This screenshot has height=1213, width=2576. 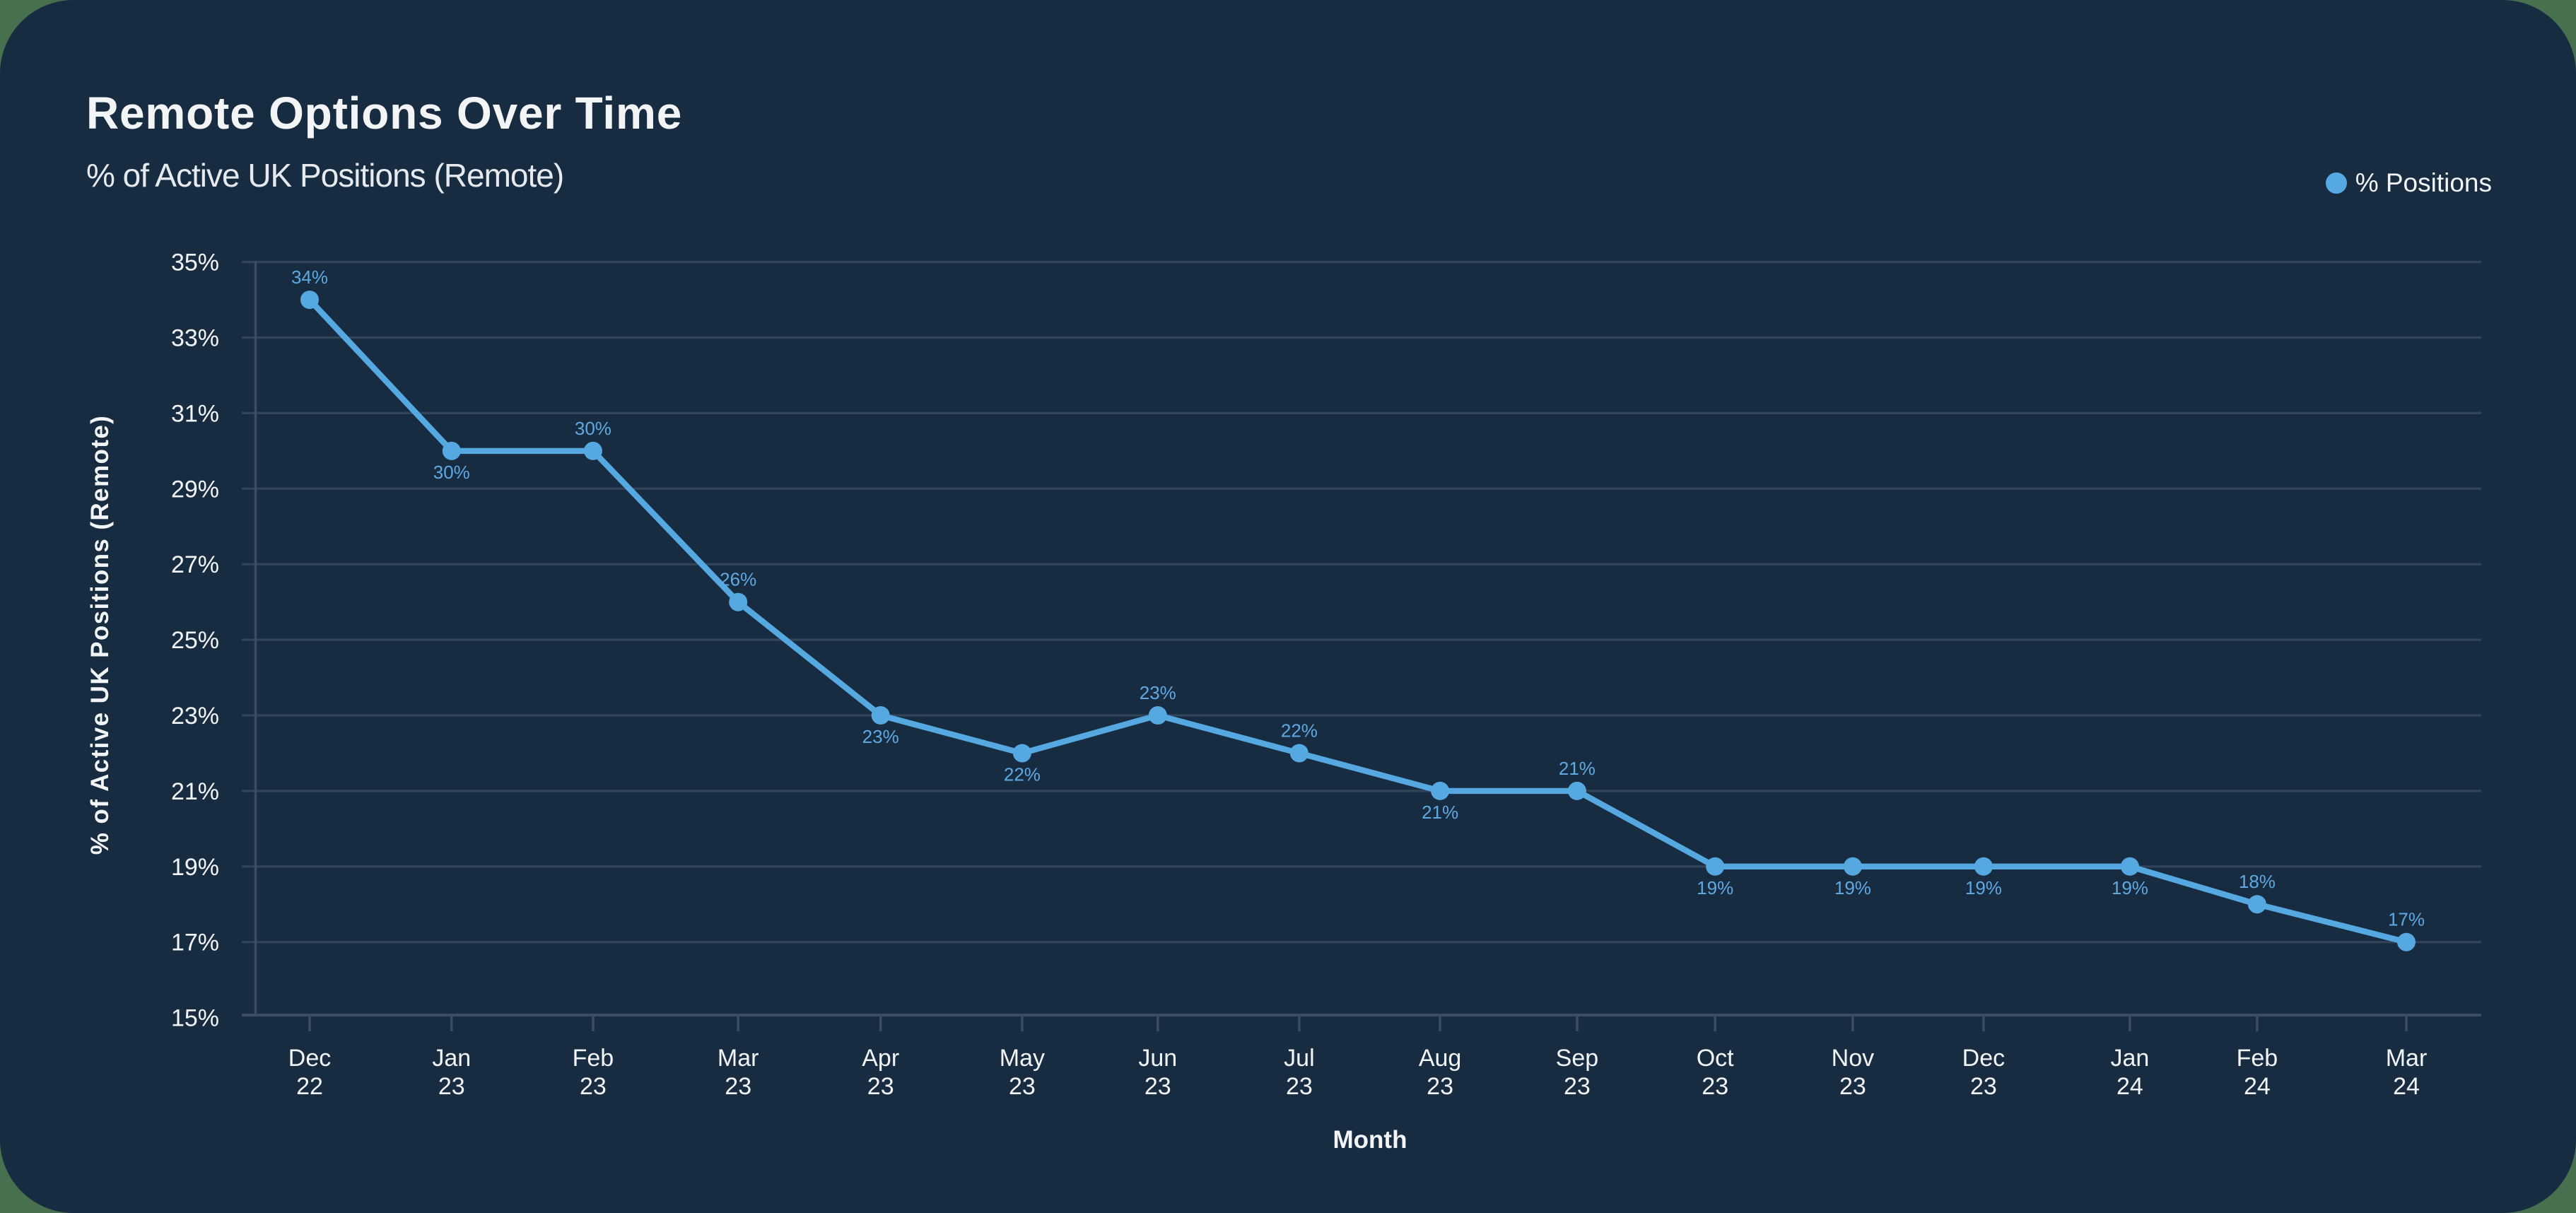 I want to click on svg-text: Sep, so click(x=1578, y=1058).